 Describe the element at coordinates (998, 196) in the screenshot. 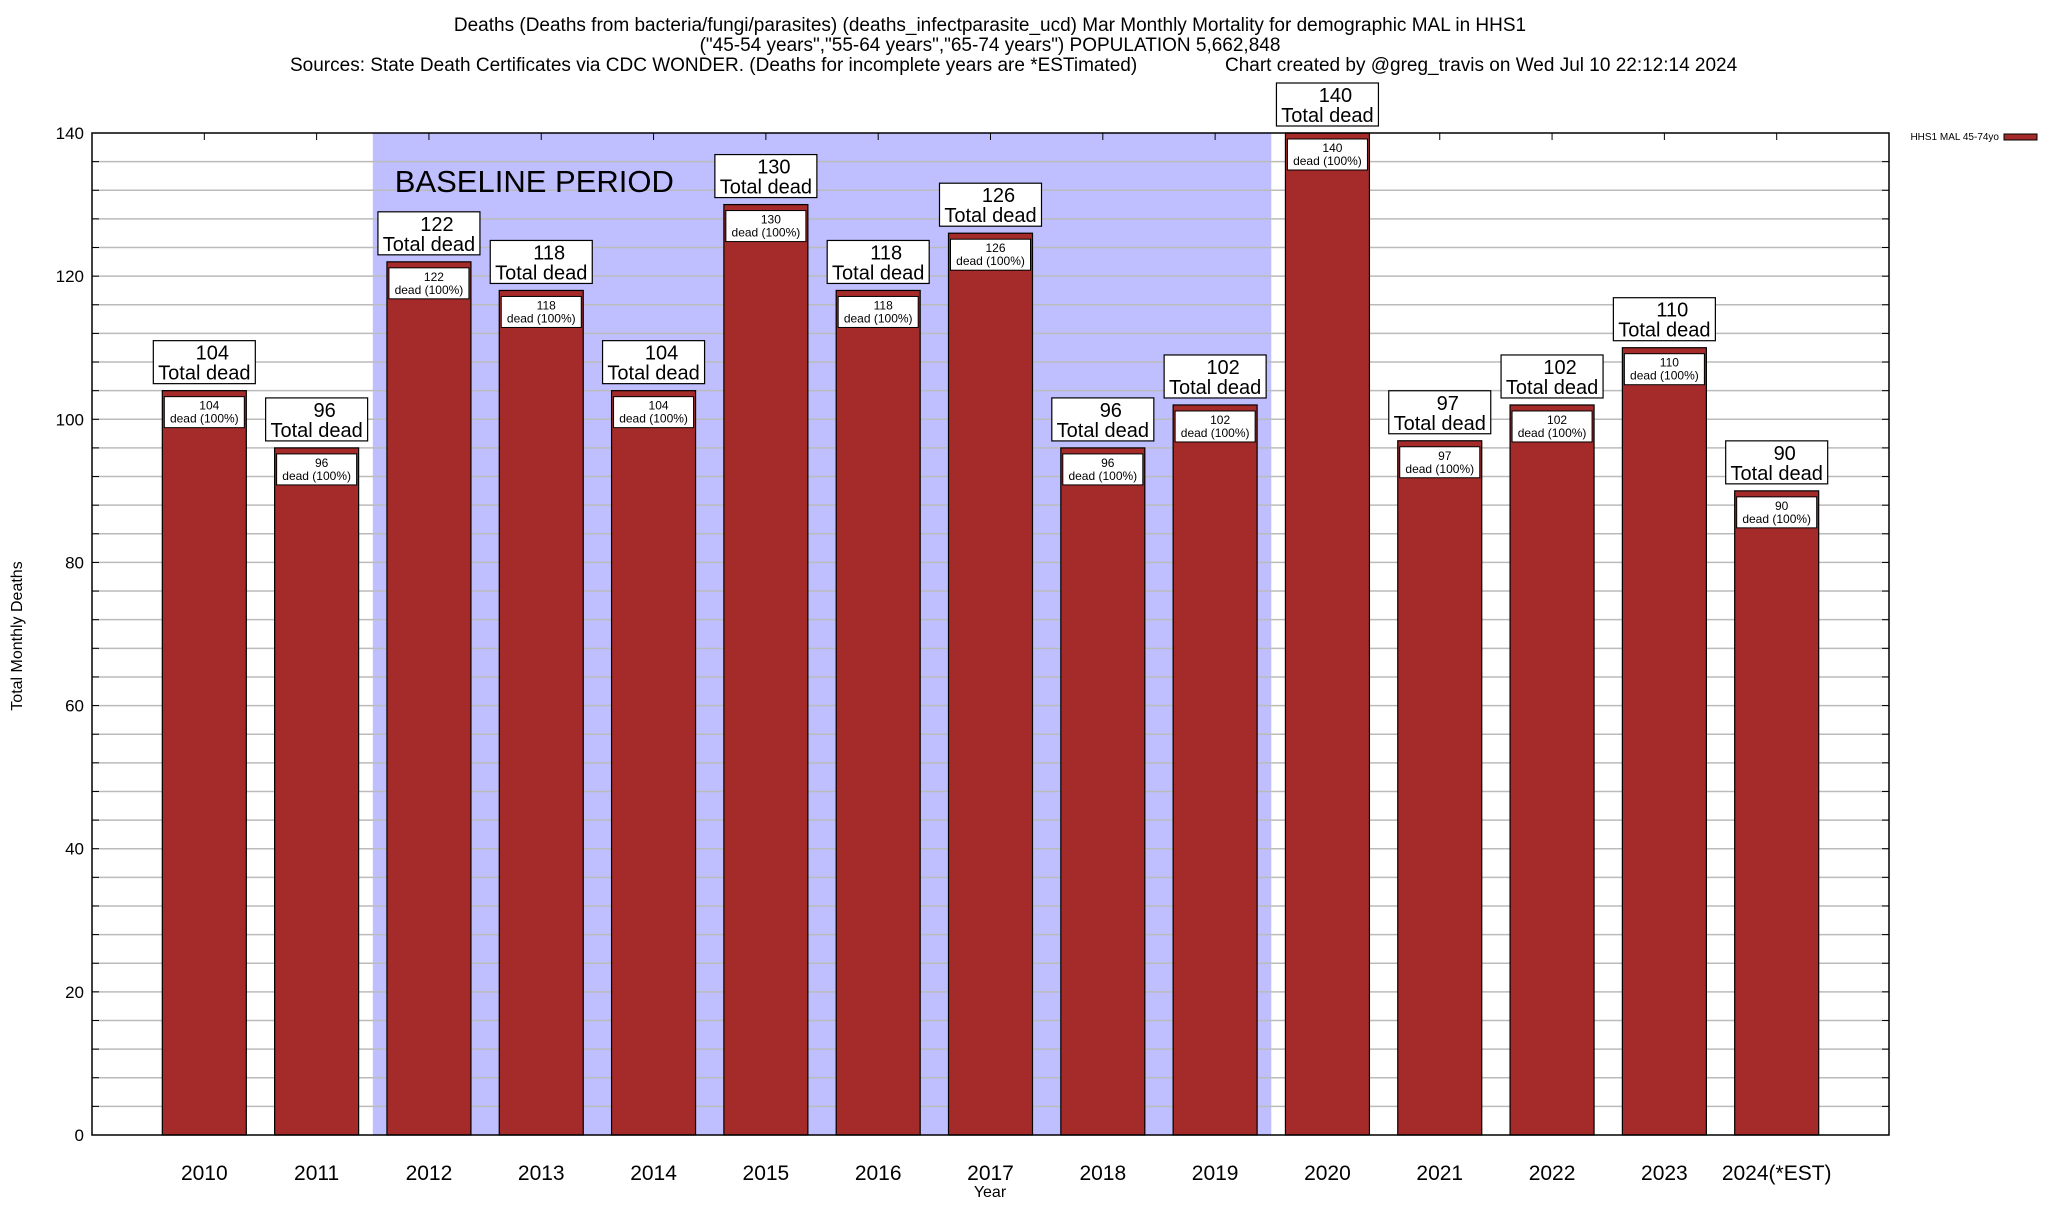

I see `outer-label-value: 126` at that location.